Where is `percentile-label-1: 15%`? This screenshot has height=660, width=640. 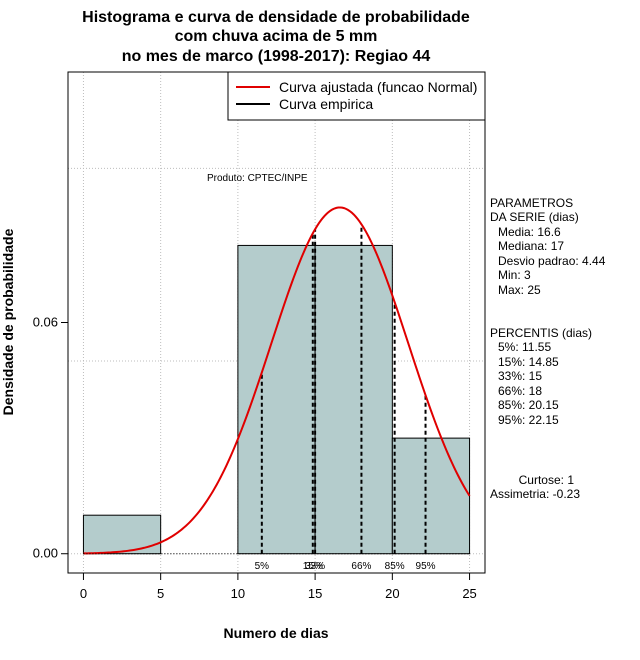 percentile-label-1: 15% is located at coordinates (313, 566).